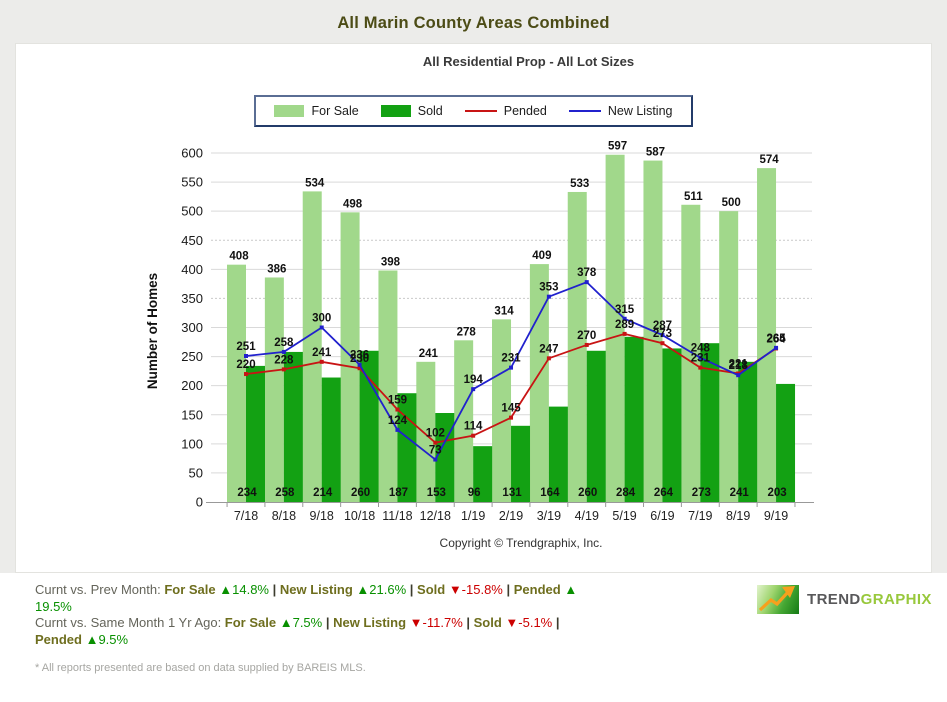 The height and width of the screenshot is (702, 947). I want to click on summary-segment: ▼-15.8%, so click(475, 589).